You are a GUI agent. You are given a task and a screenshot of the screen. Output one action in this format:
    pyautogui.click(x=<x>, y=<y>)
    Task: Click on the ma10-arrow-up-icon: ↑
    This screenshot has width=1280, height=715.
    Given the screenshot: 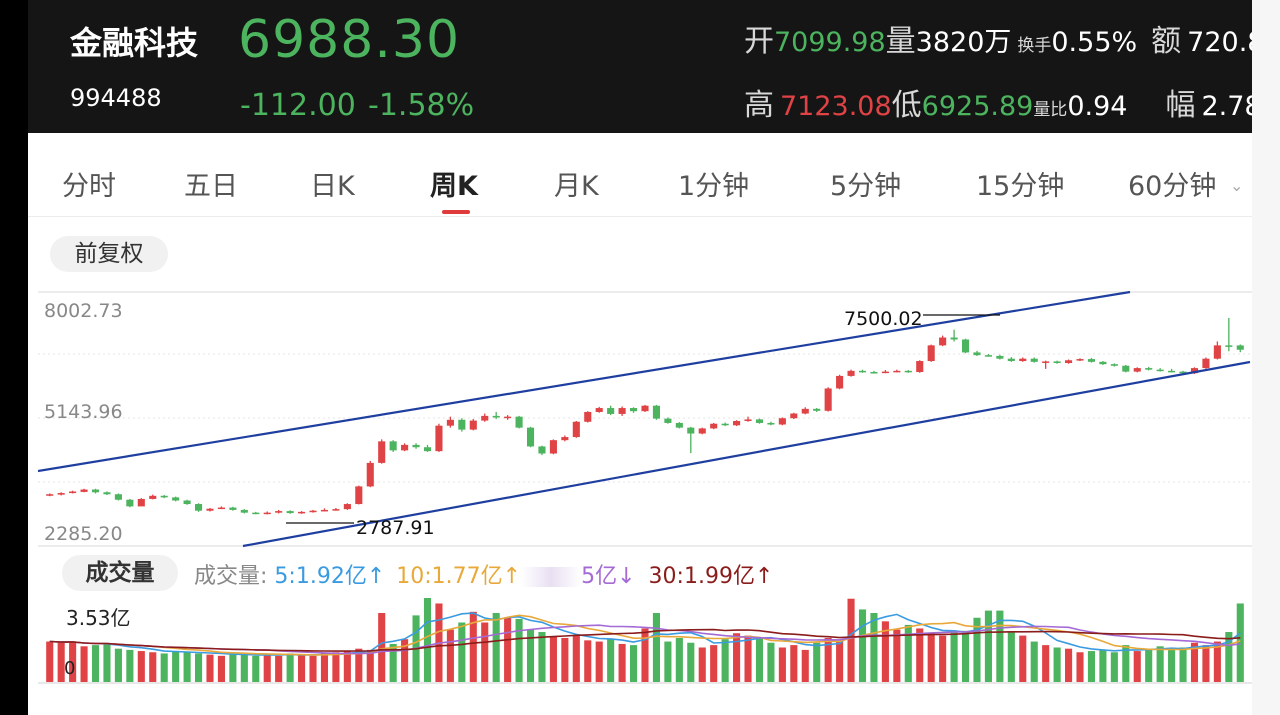 What is the action you would take?
    pyautogui.click(x=512, y=576)
    